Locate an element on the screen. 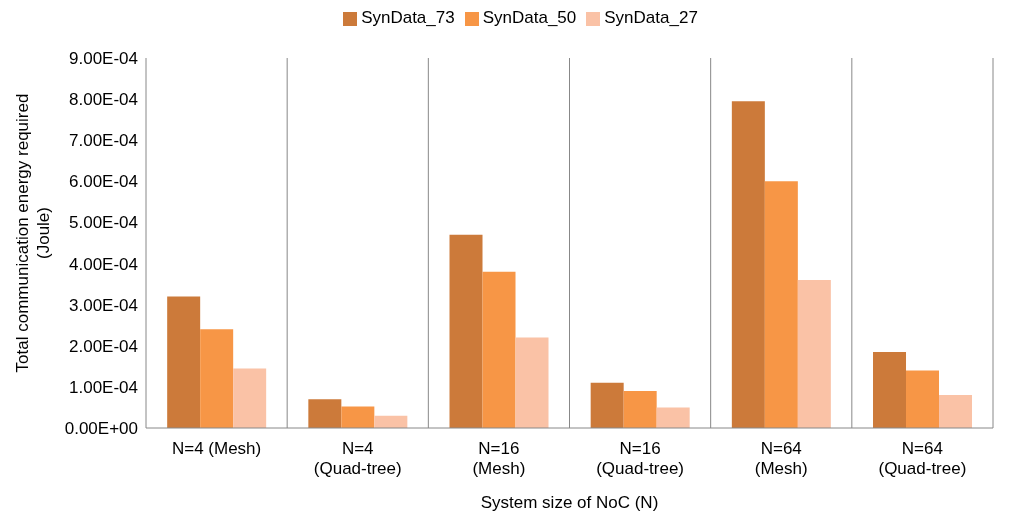 The image size is (1015, 521). y-tick-label: 4.00E-04 is located at coordinates (103, 264).